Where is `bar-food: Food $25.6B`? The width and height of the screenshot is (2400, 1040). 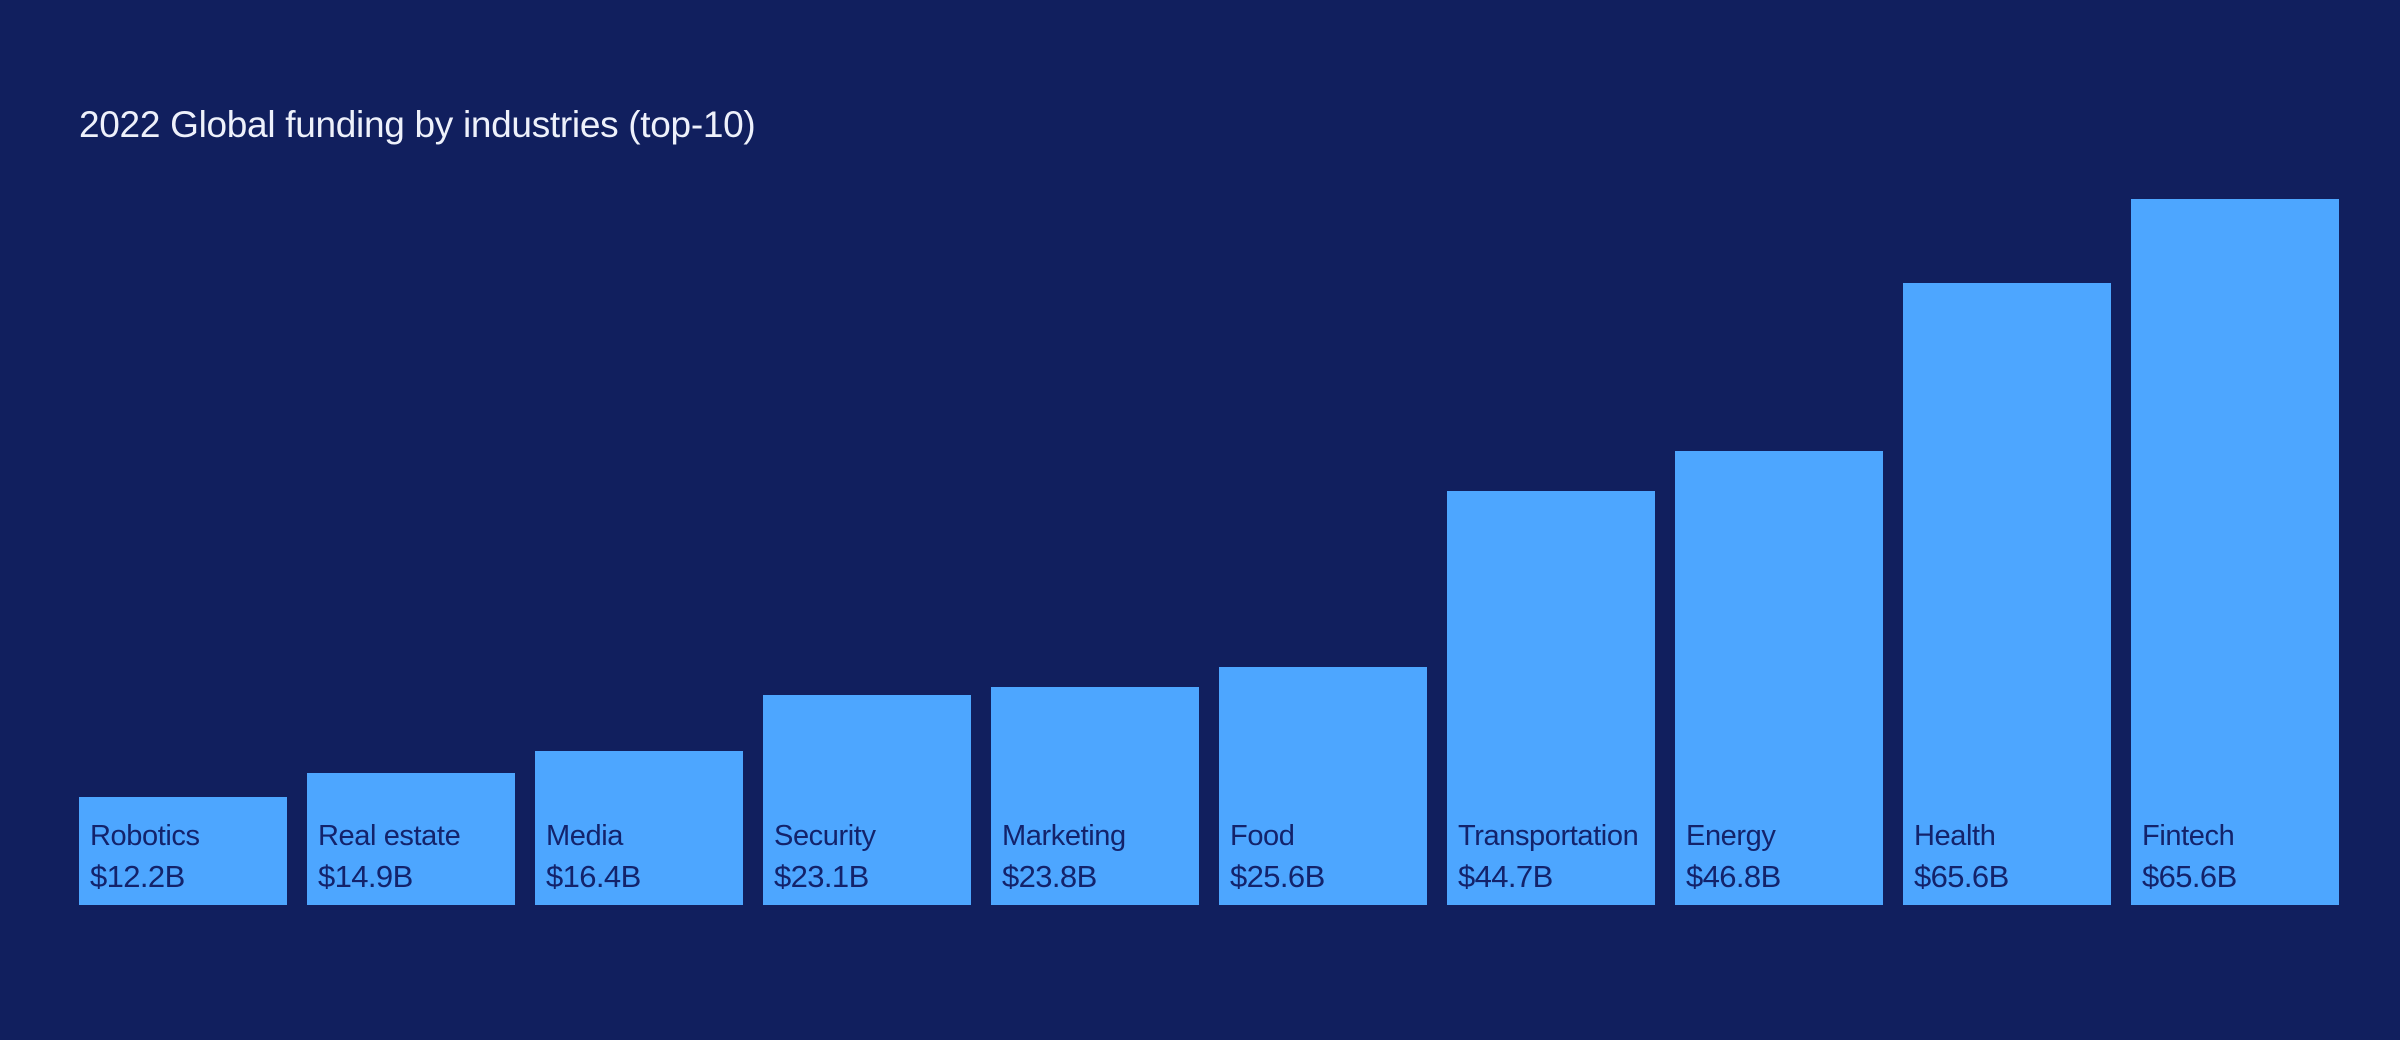
bar-food: Food $25.6B is located at coordinates (1323, 786).